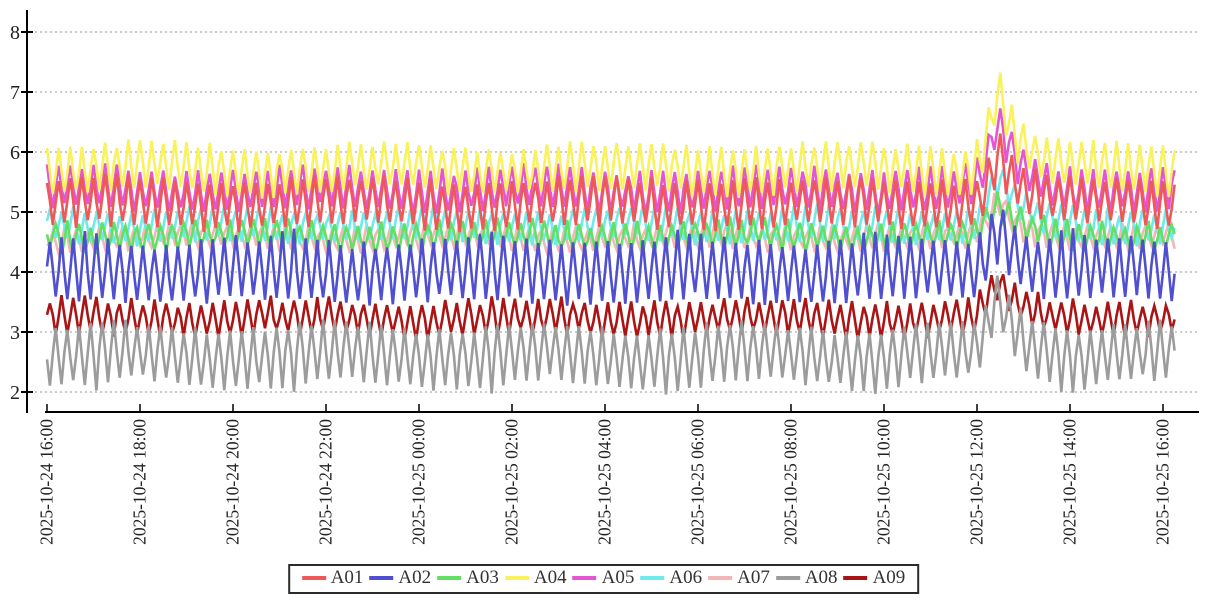 This screenshot has width=1207, height=600. Describe the element at coordinates (233, 482) in the screenshot. I see `x-tick-label: 2025-10-24 20:00` at that location.